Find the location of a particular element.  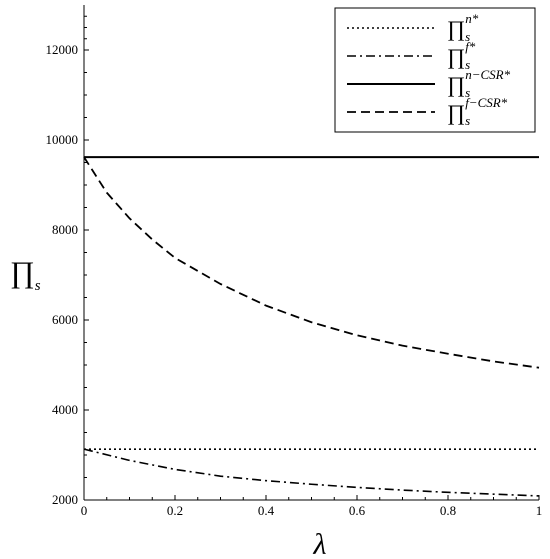

x-tick-label: 0.8 is located at coordinates (448, 510).